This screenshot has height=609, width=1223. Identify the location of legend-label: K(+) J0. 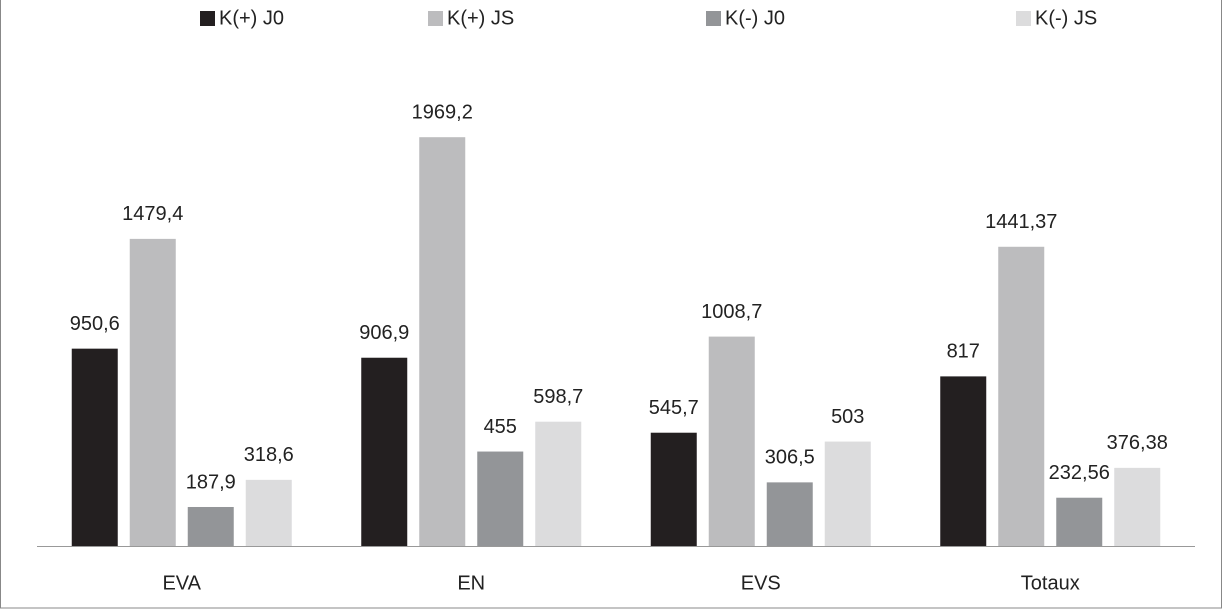
(251, 18).